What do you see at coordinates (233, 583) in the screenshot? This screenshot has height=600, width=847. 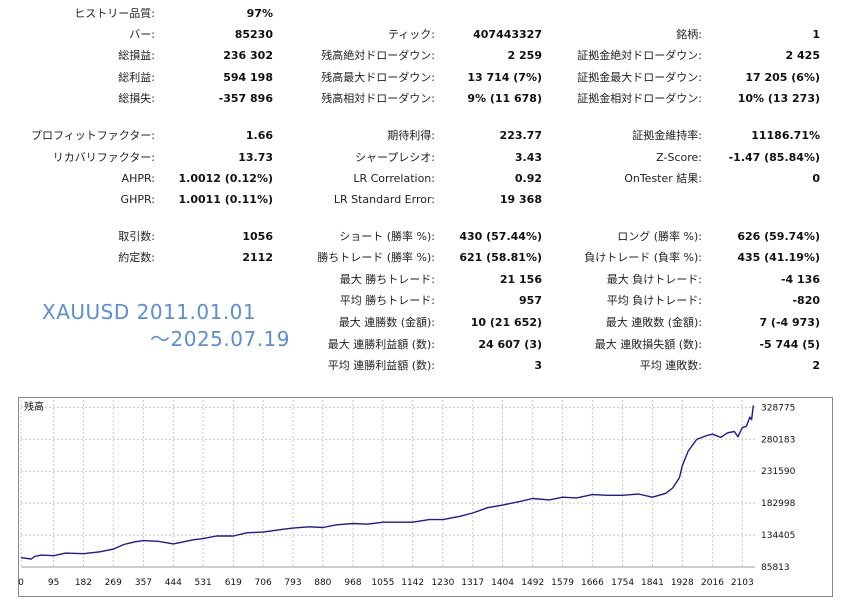 I see `x-tick-label: 619` at bounding box center [233, 583].